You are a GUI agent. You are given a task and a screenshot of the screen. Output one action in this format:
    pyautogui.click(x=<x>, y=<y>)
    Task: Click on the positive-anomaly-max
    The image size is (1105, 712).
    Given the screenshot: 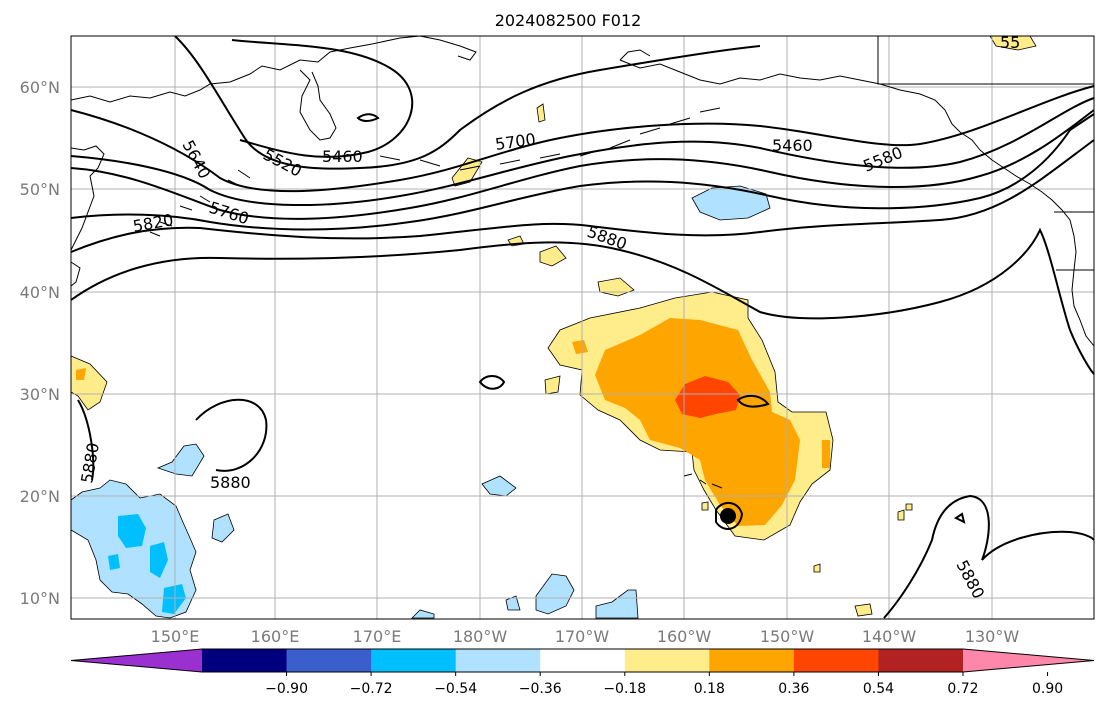 What is the action you would take?
    pyautogui.click(x=707, y=397)
    